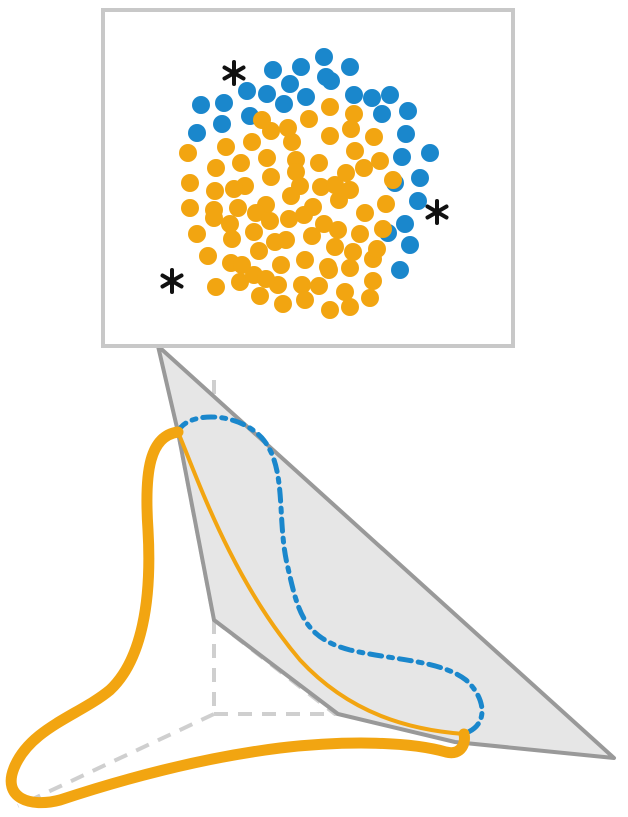 Image resolution: width=628 pixels, height=817 pixels. I want to click on outliers, so click(304, 177).